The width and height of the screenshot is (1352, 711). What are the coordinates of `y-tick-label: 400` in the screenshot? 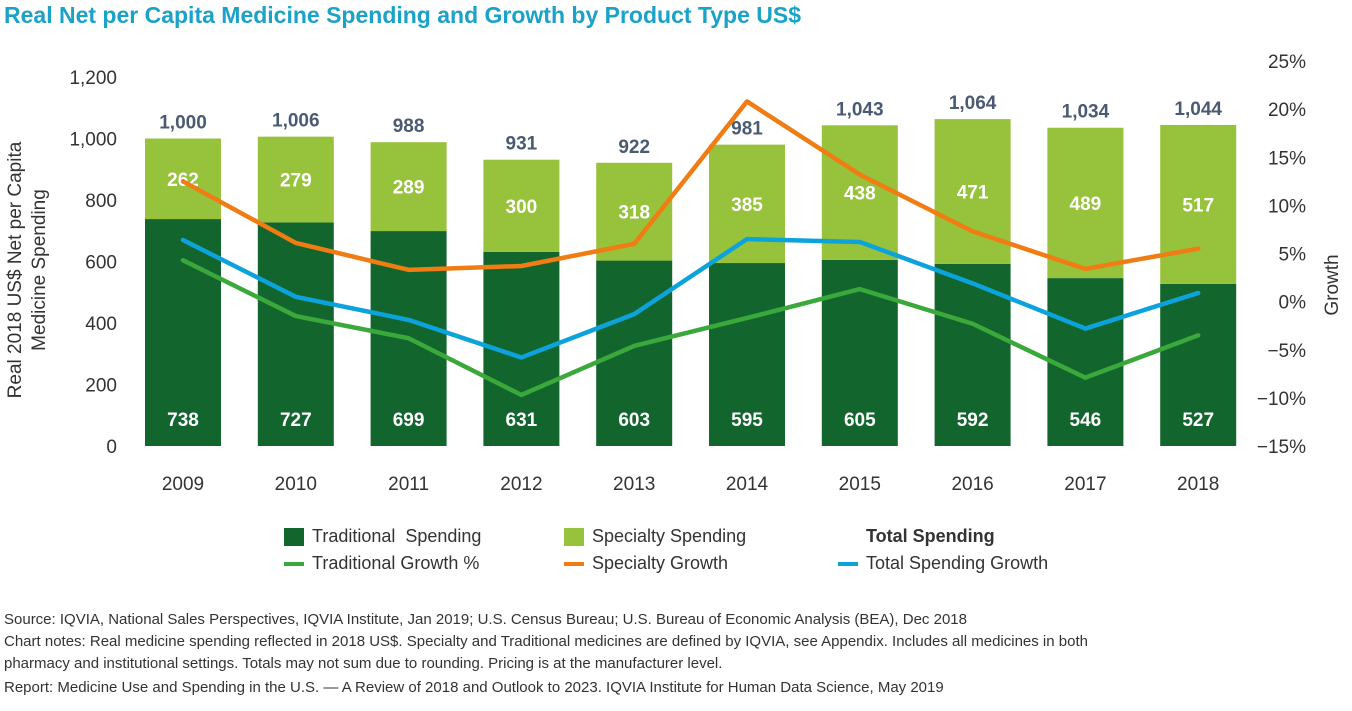 It's located at (101, 324).